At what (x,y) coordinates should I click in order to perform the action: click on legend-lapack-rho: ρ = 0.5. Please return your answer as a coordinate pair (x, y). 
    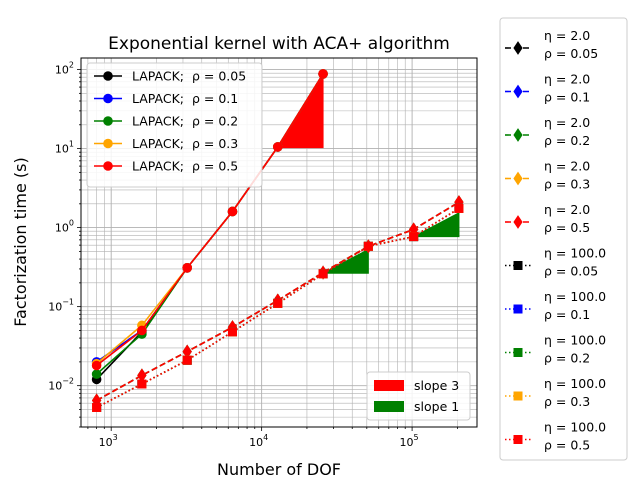
    Looking at the image, I should click on (215, 166).